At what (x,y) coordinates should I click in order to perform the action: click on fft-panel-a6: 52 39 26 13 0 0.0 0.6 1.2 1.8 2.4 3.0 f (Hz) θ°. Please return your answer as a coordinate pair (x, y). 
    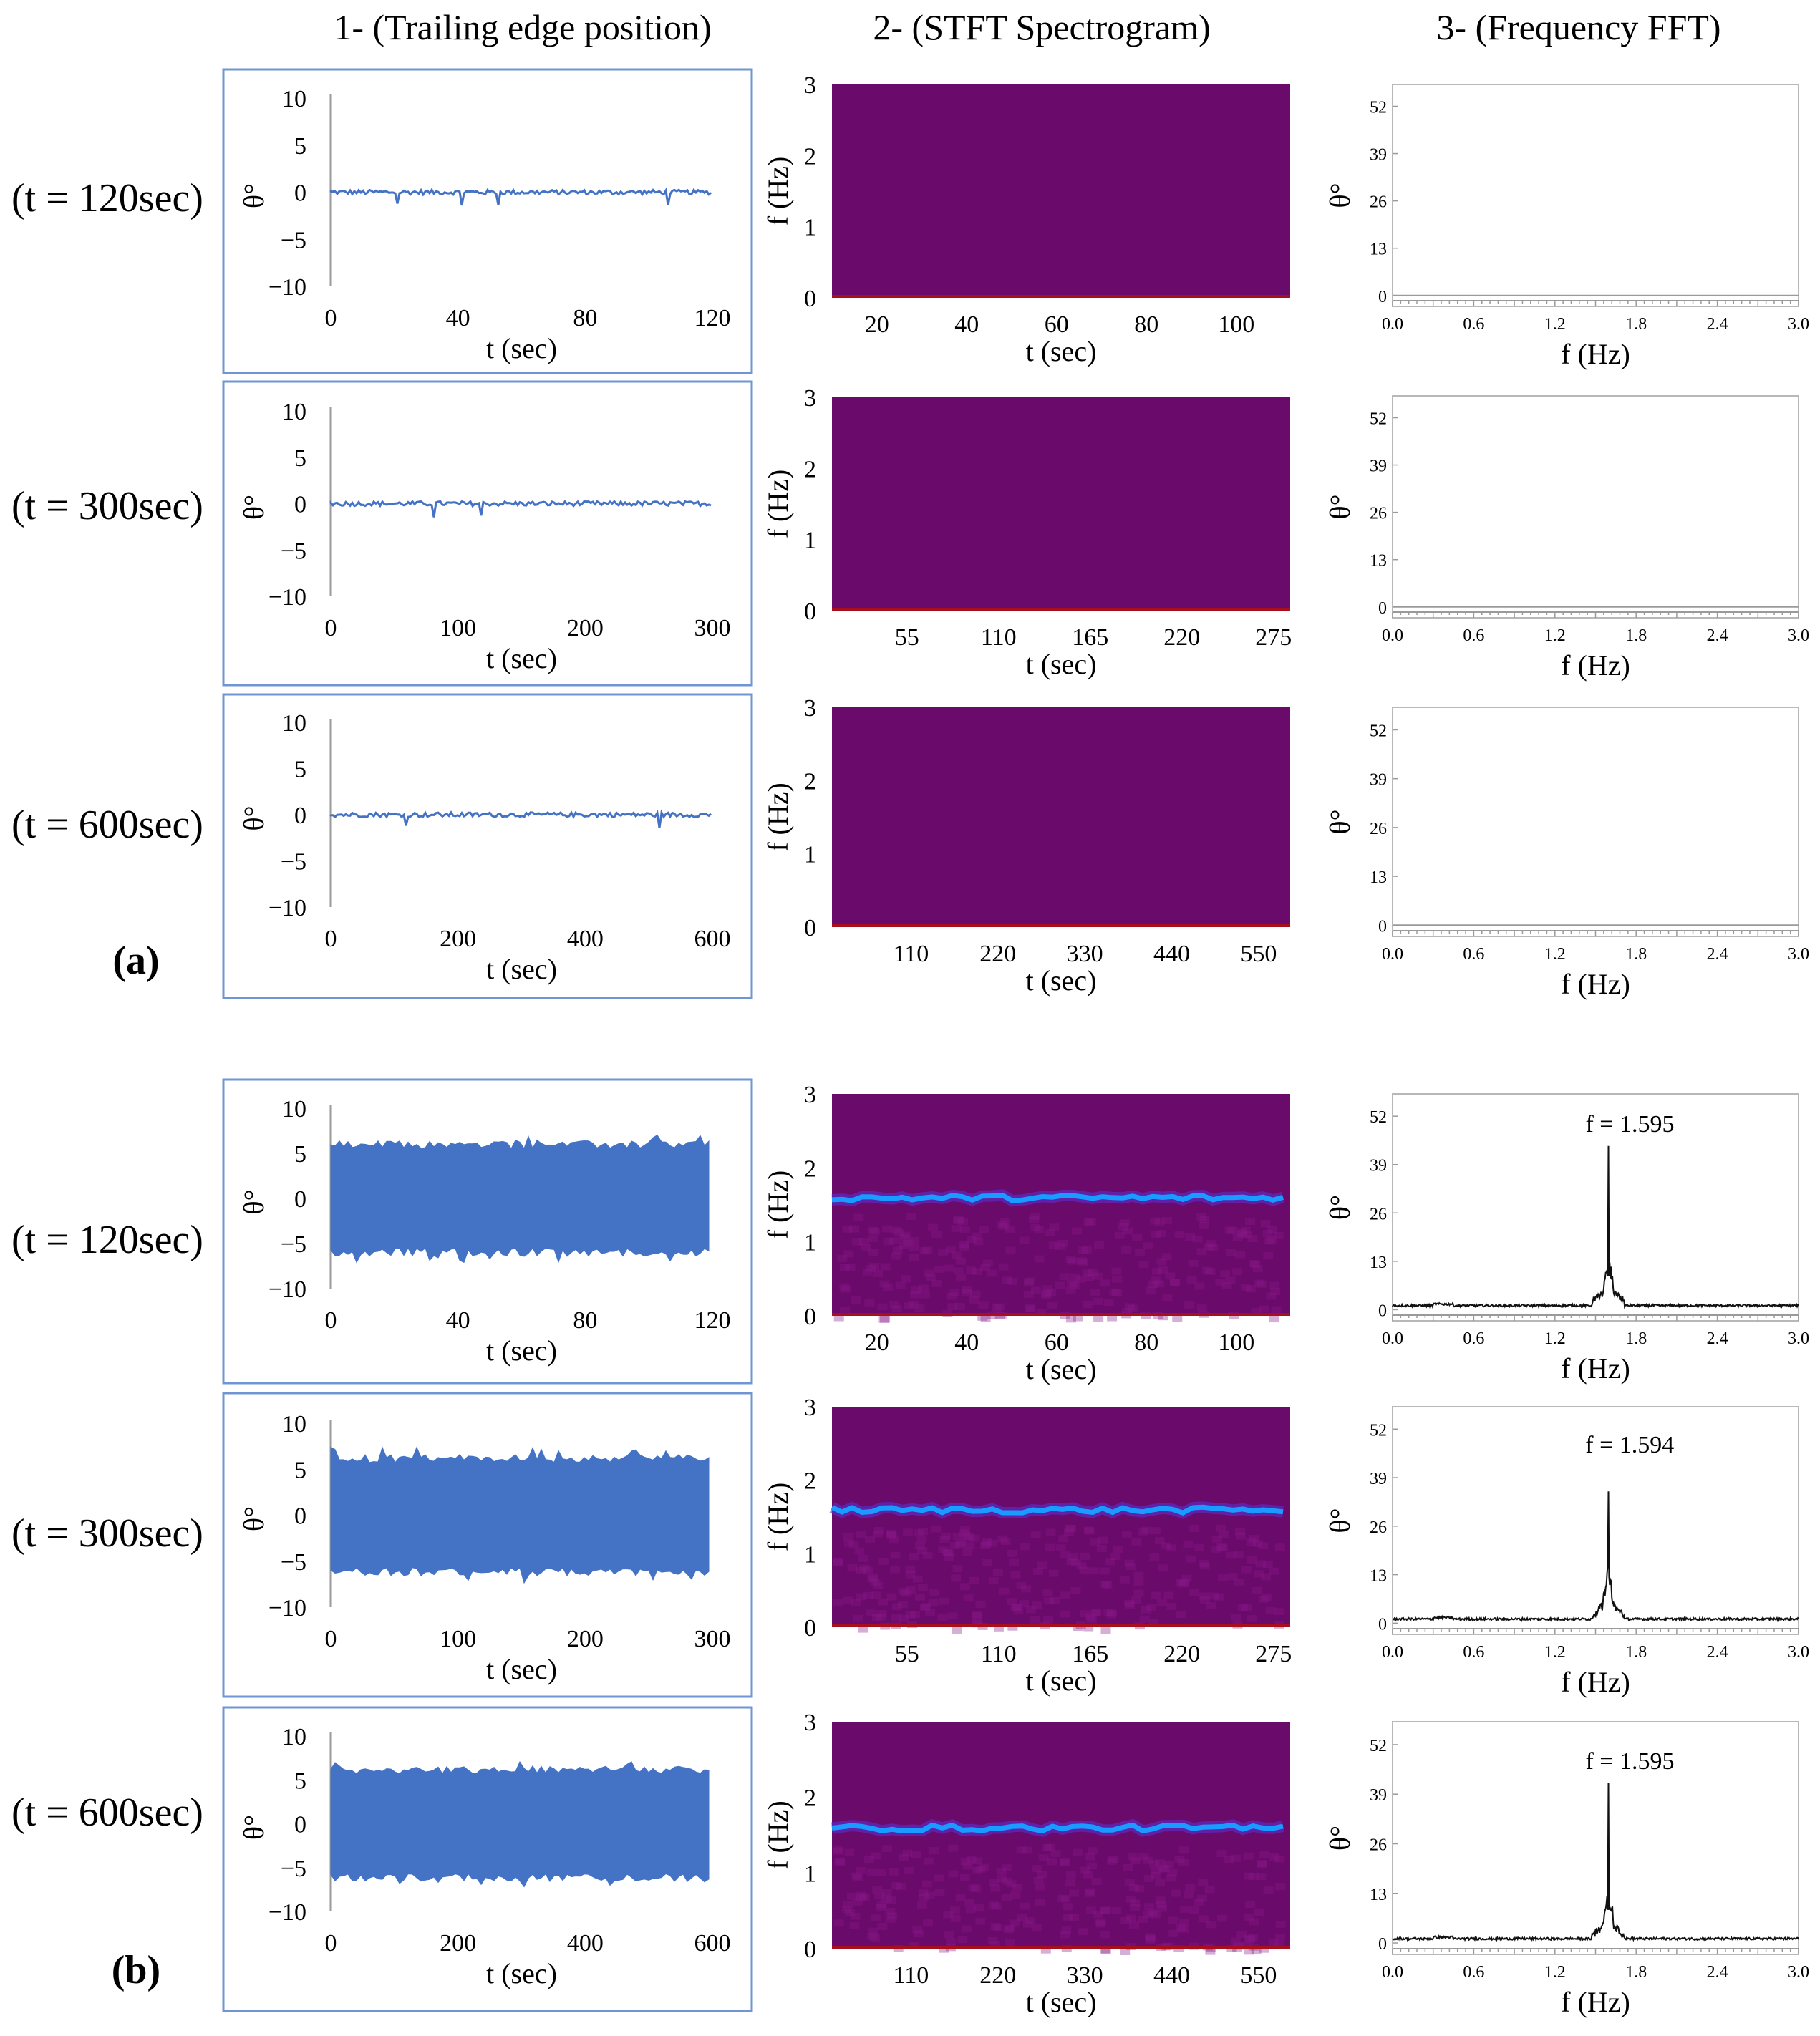
    Looking at the image, I should click on (1566, 538).